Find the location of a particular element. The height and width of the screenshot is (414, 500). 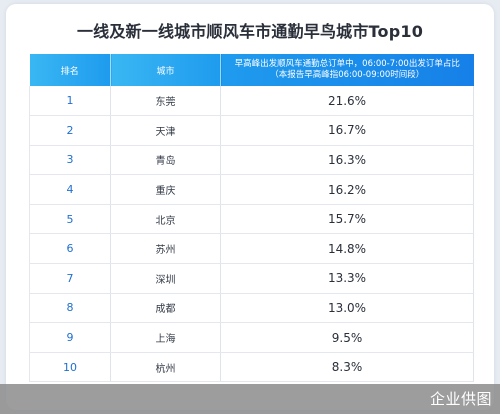

share-cell: 16.3% is located at coordinates (347, 160).